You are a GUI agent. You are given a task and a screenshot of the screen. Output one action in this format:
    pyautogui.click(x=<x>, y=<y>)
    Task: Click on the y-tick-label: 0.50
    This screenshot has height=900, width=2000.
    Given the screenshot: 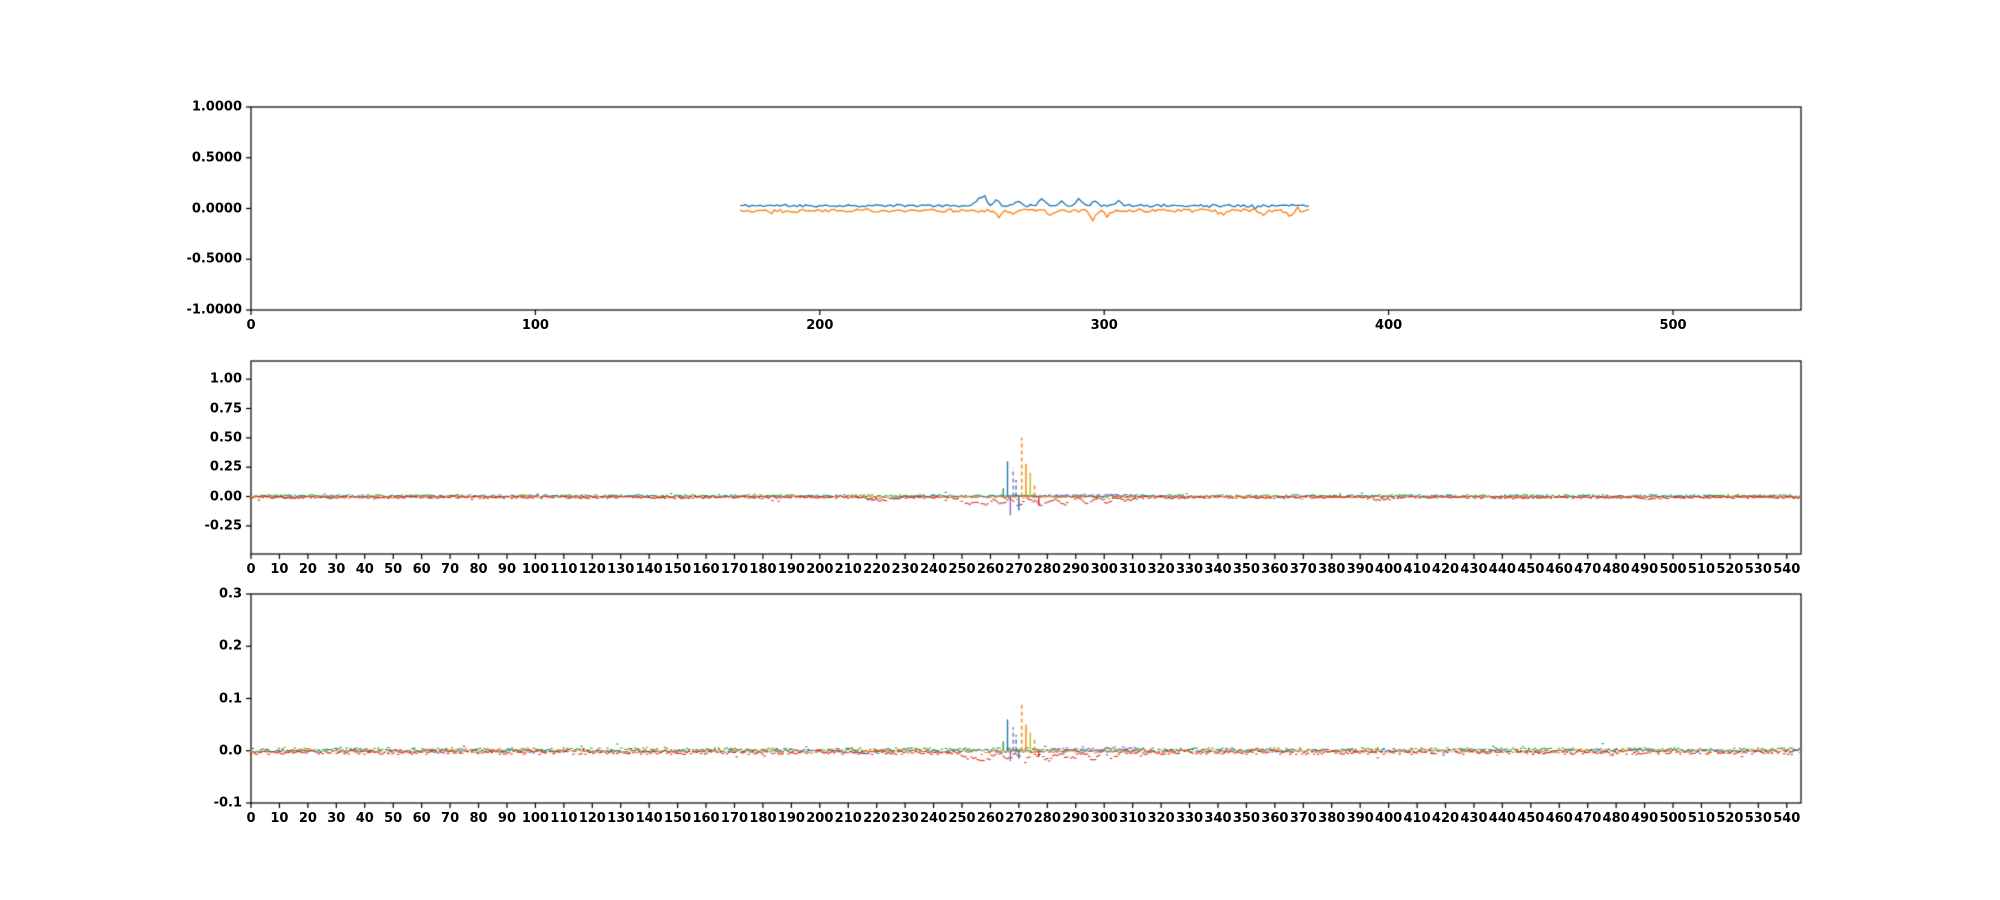 What is the action you would take?
    pyautogui.click(x=225, y=438)
    